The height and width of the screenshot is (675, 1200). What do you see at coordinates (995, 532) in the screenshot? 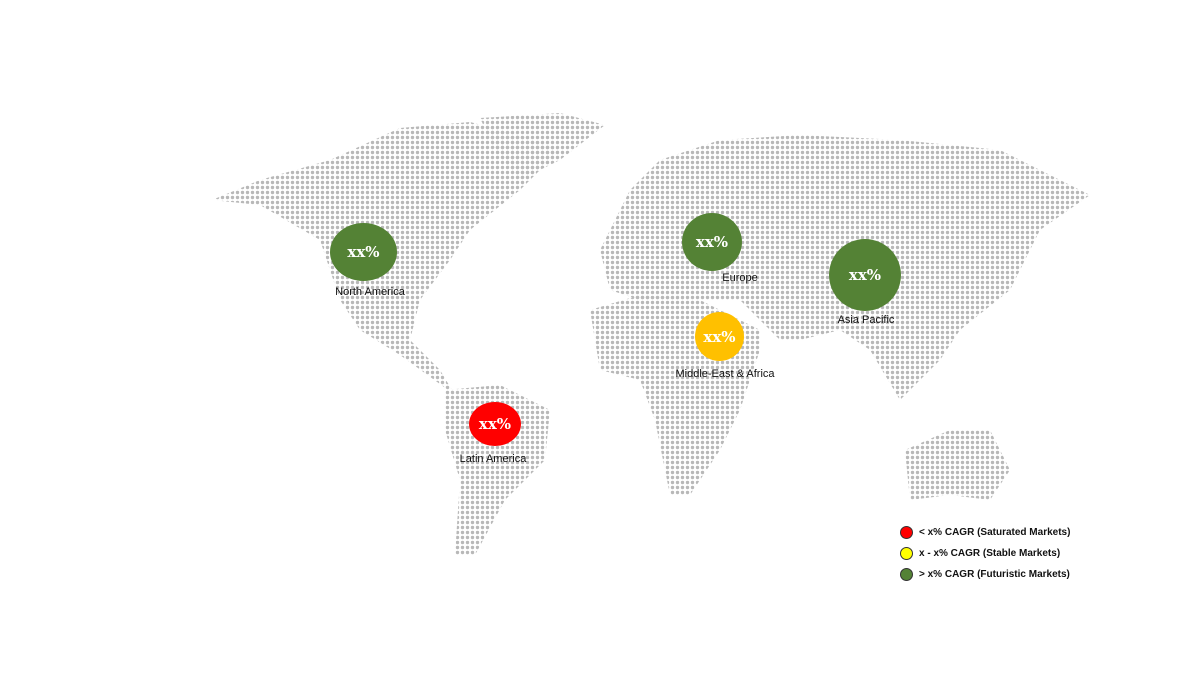
I see `legend-label: < x% CAGR (Saturated Markets)` at bounding box center [995, 532].